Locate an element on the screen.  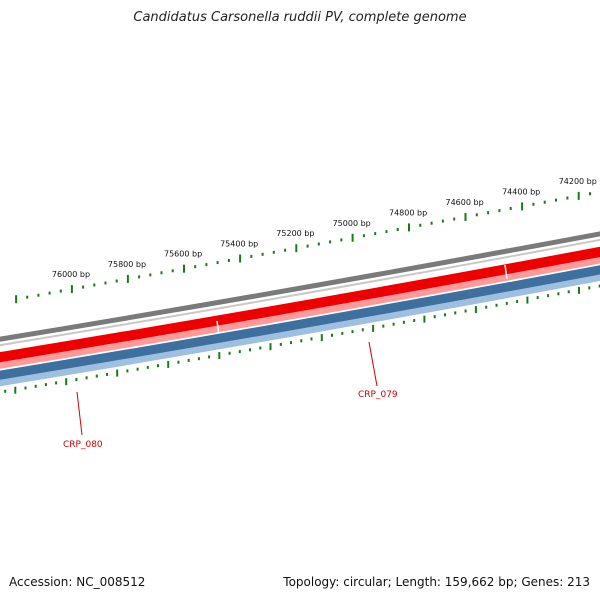
ruler-tick-label: 74600 bp is located at coordinates (465, 202).